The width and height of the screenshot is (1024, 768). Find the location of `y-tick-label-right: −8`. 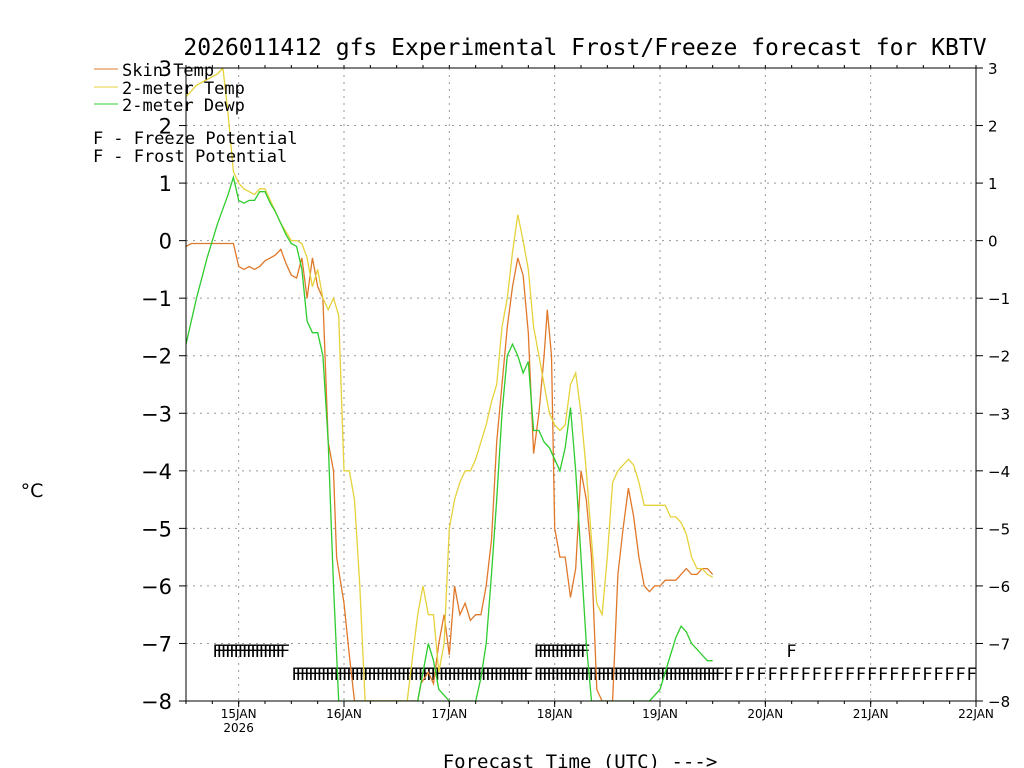

y-tick-label-right: −8 is located at coordinates (999, 702).